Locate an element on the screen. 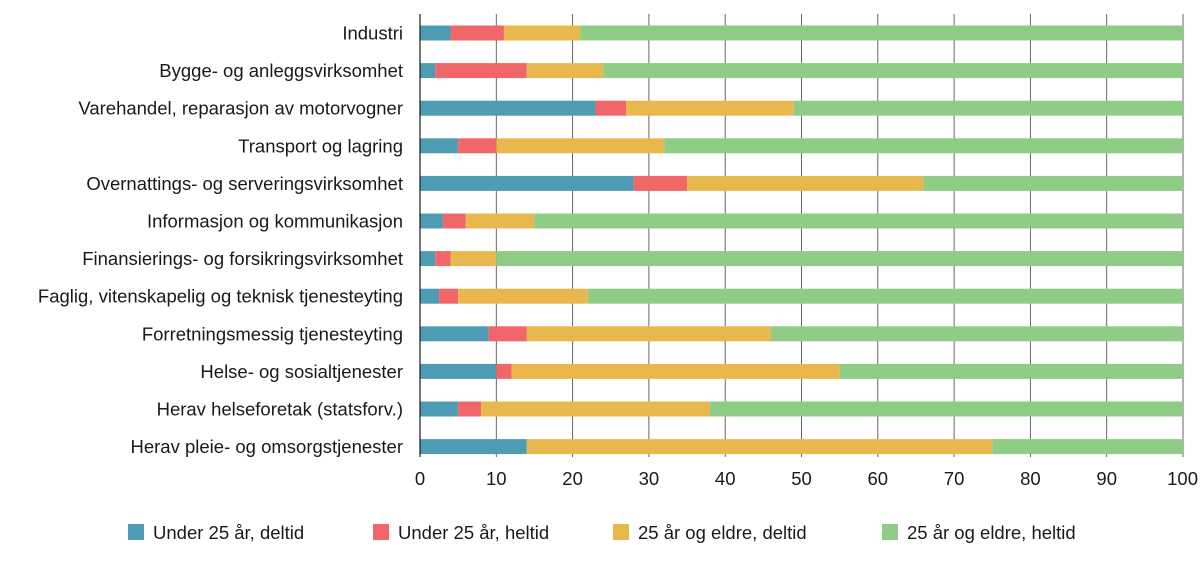  legend-label: Under 25 år, deltid is located at coordinates (228, 532).